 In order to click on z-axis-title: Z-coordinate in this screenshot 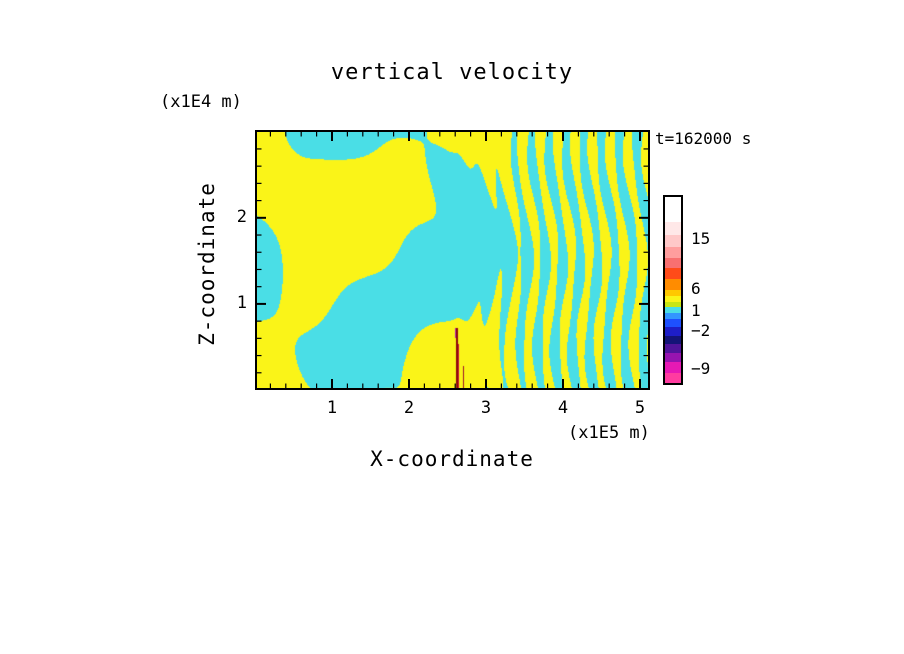, I will do `click(207, 264)`.